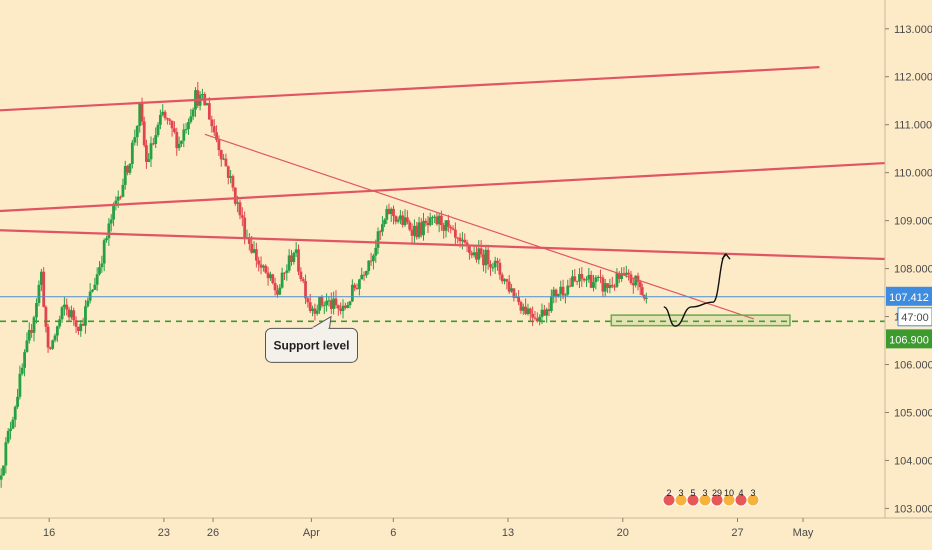 The height and width of the screenshot is (550, 932). I want to click on y-tick-label: 112.000, so click(913, 78).